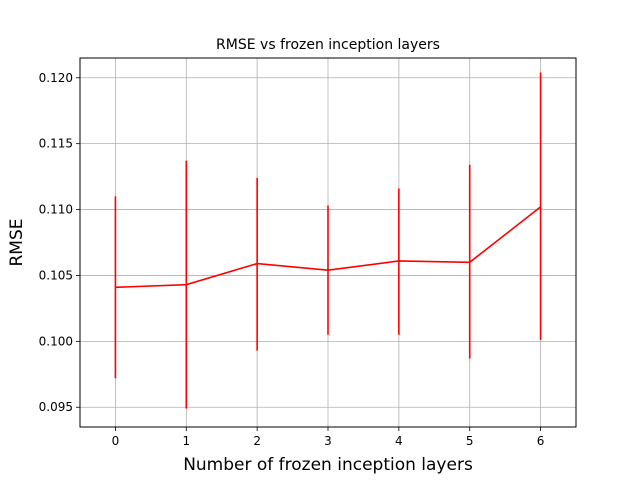  I want to click on x-tick-label: 3, so click(328, 441).